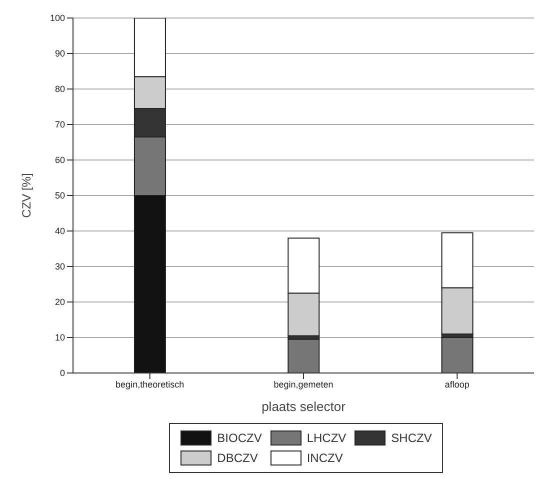 This screenshot has height=479, width=539. Describe the element at coordinates (59, 337) in the screenshot. I see `y-tick-label: 10` at that location.